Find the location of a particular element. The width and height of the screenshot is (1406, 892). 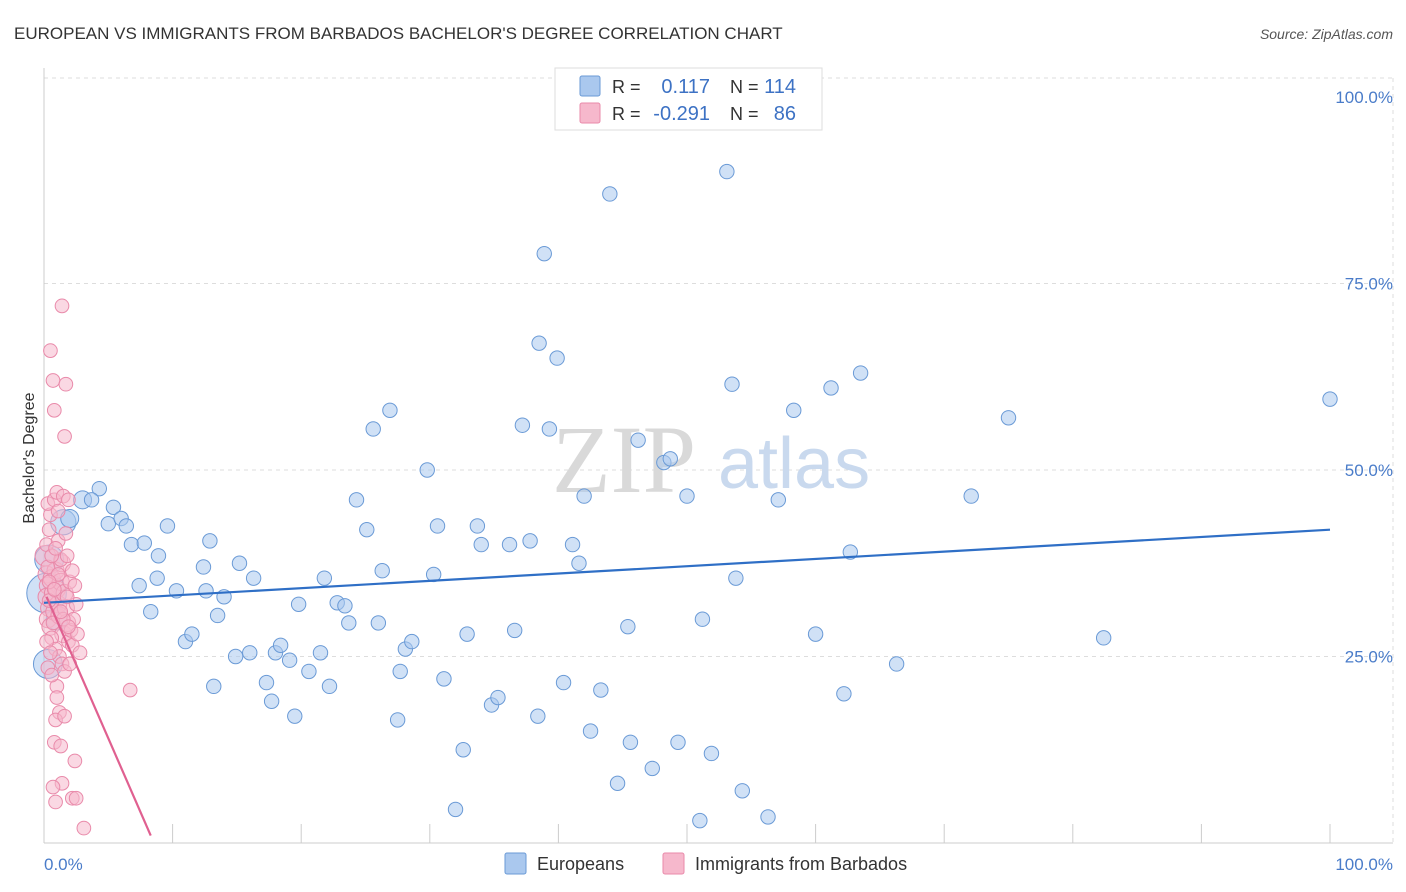

stats-legend-r-label-europeans: R = is located at coordinates (626, 87).